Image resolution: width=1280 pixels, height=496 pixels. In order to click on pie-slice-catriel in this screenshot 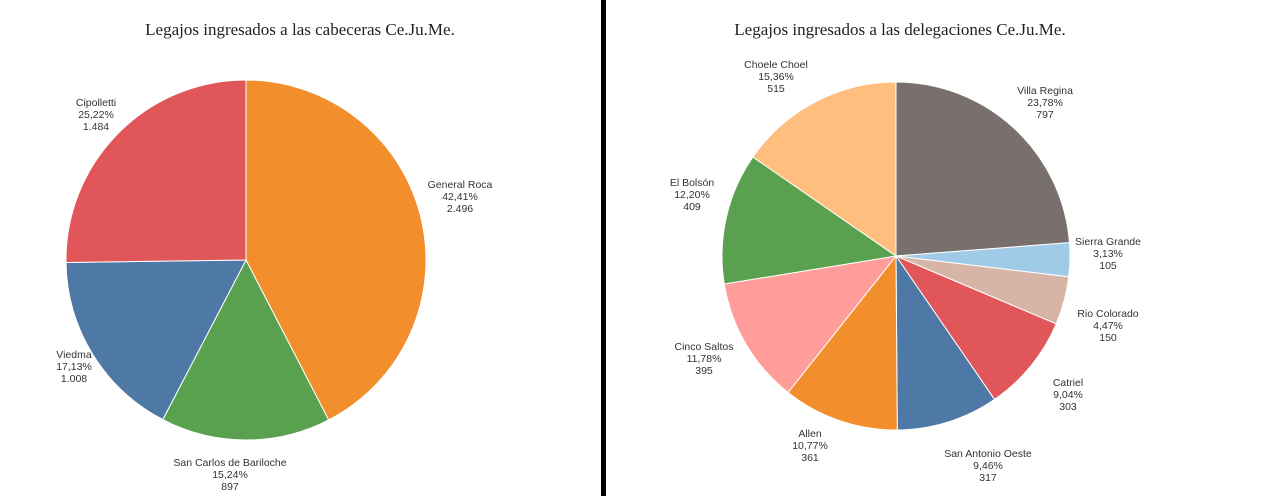, I will do `click(975, 327)`.